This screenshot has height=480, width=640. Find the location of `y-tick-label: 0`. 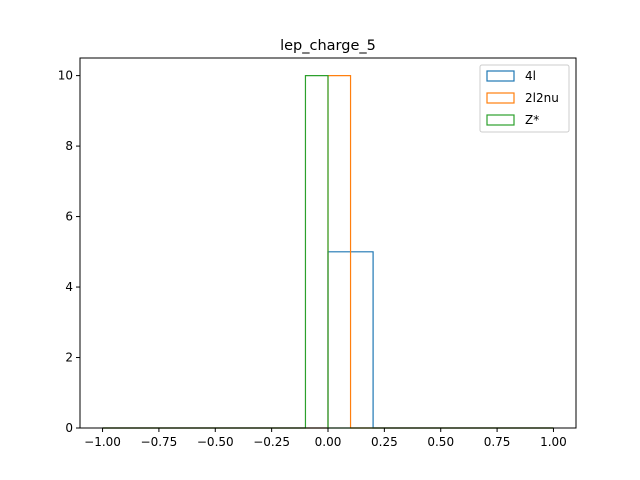

y-tick-label: 0 is located at coordinates (69, 428).